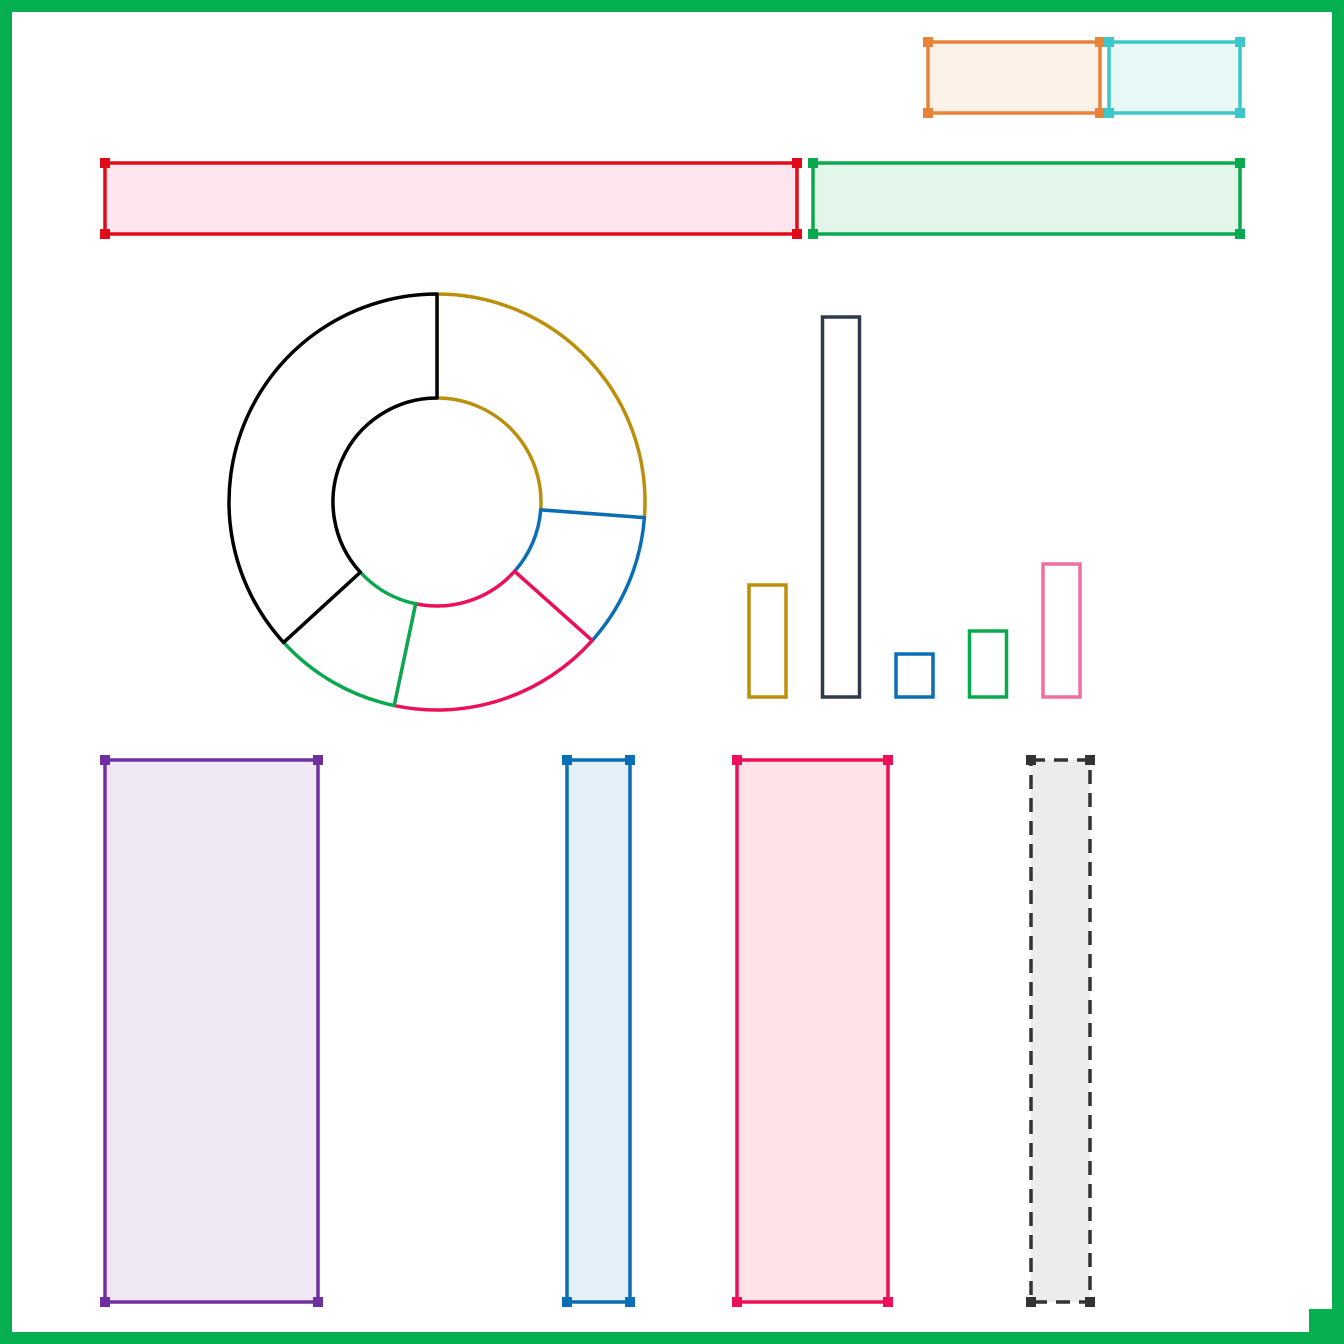 This screenshot has height=1344, width=1344. What do you see at coordinates (1240, 234) in the screenshot?
I see `green-box-handle-br` at bounding box center [1240, 234].